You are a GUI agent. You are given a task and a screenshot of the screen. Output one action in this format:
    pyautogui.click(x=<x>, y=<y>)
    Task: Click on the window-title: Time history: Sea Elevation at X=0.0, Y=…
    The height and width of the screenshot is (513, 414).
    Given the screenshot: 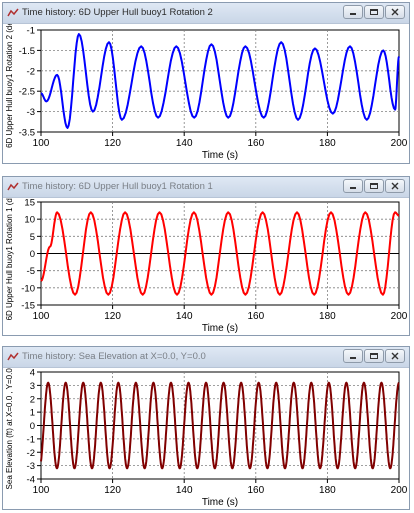 What is the action you would take?
    pyautogui.click(x=114, y=356)
    